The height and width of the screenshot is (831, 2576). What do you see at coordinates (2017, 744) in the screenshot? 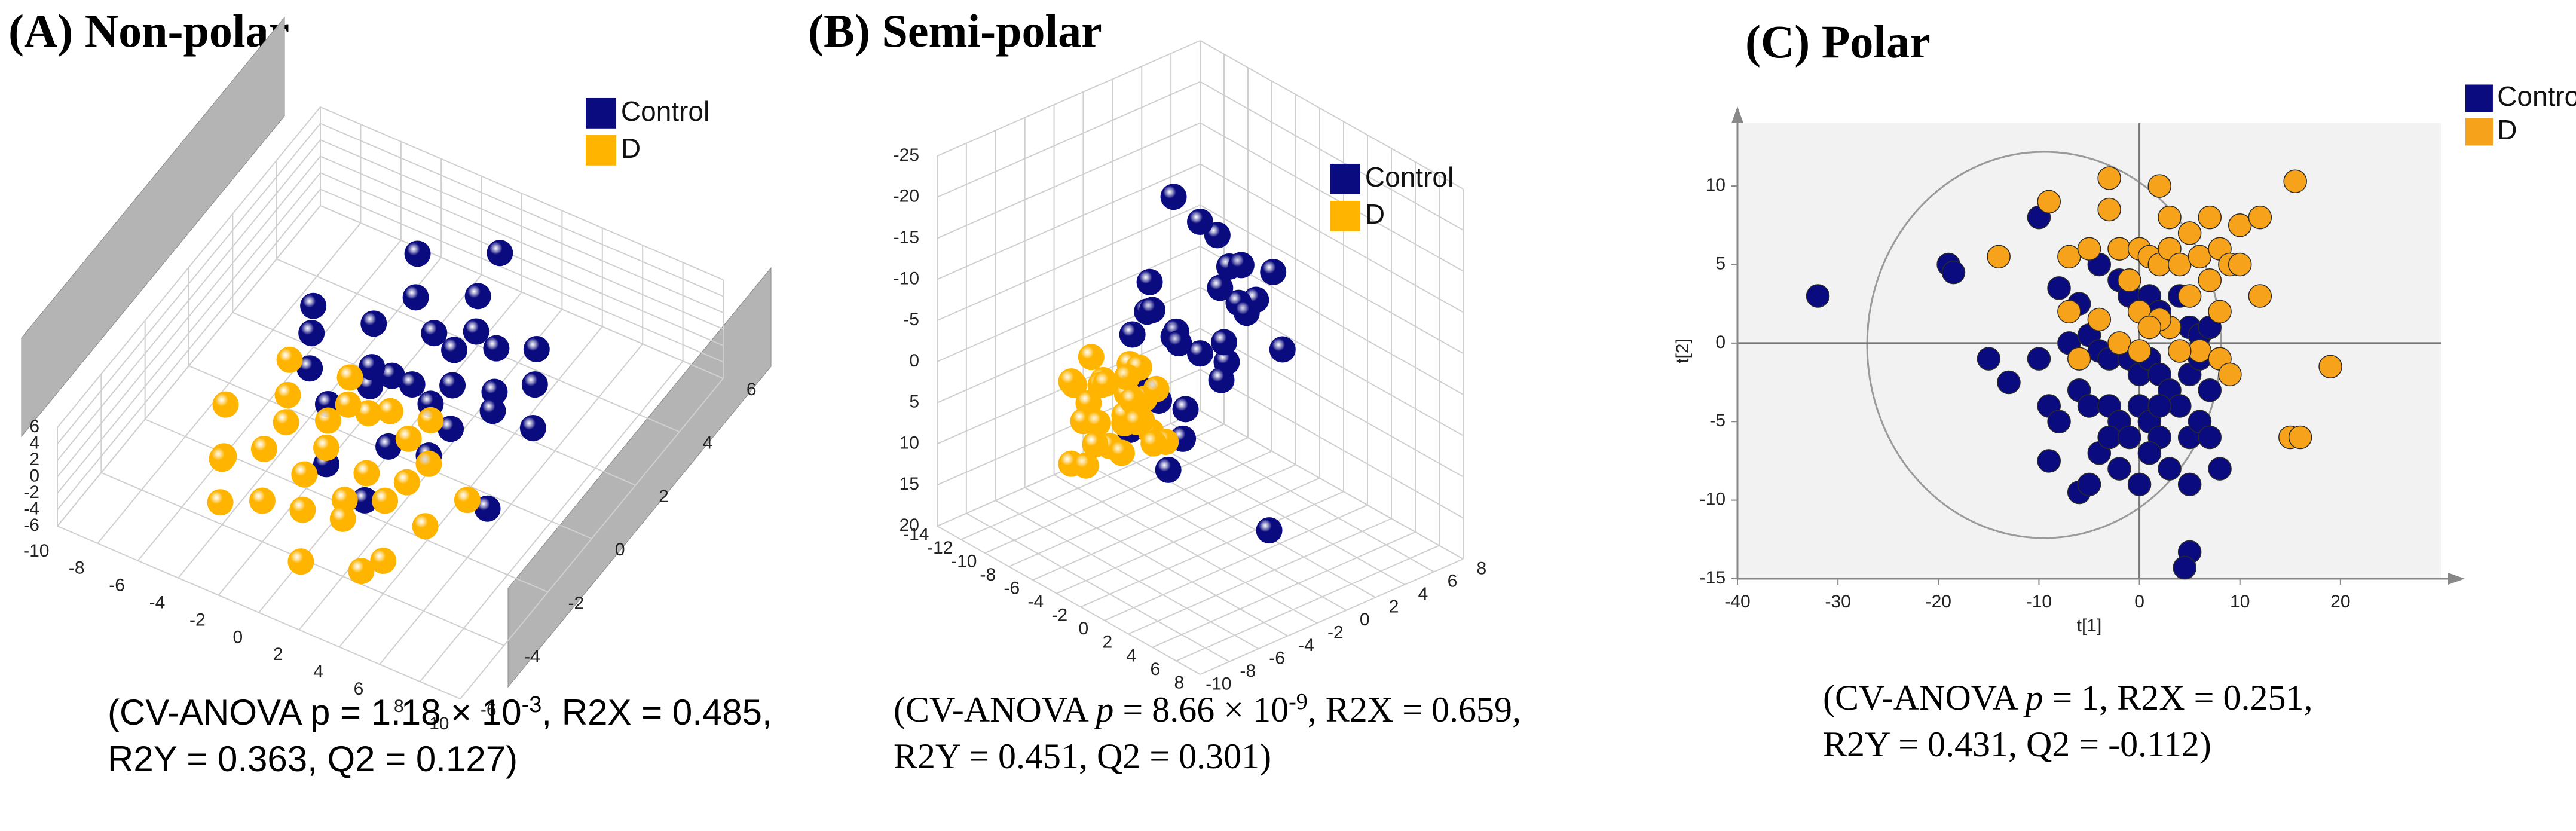
I see `caption: R2Y = 0.431, Q2 = -0.112)` at bounding box center [2017, 744].